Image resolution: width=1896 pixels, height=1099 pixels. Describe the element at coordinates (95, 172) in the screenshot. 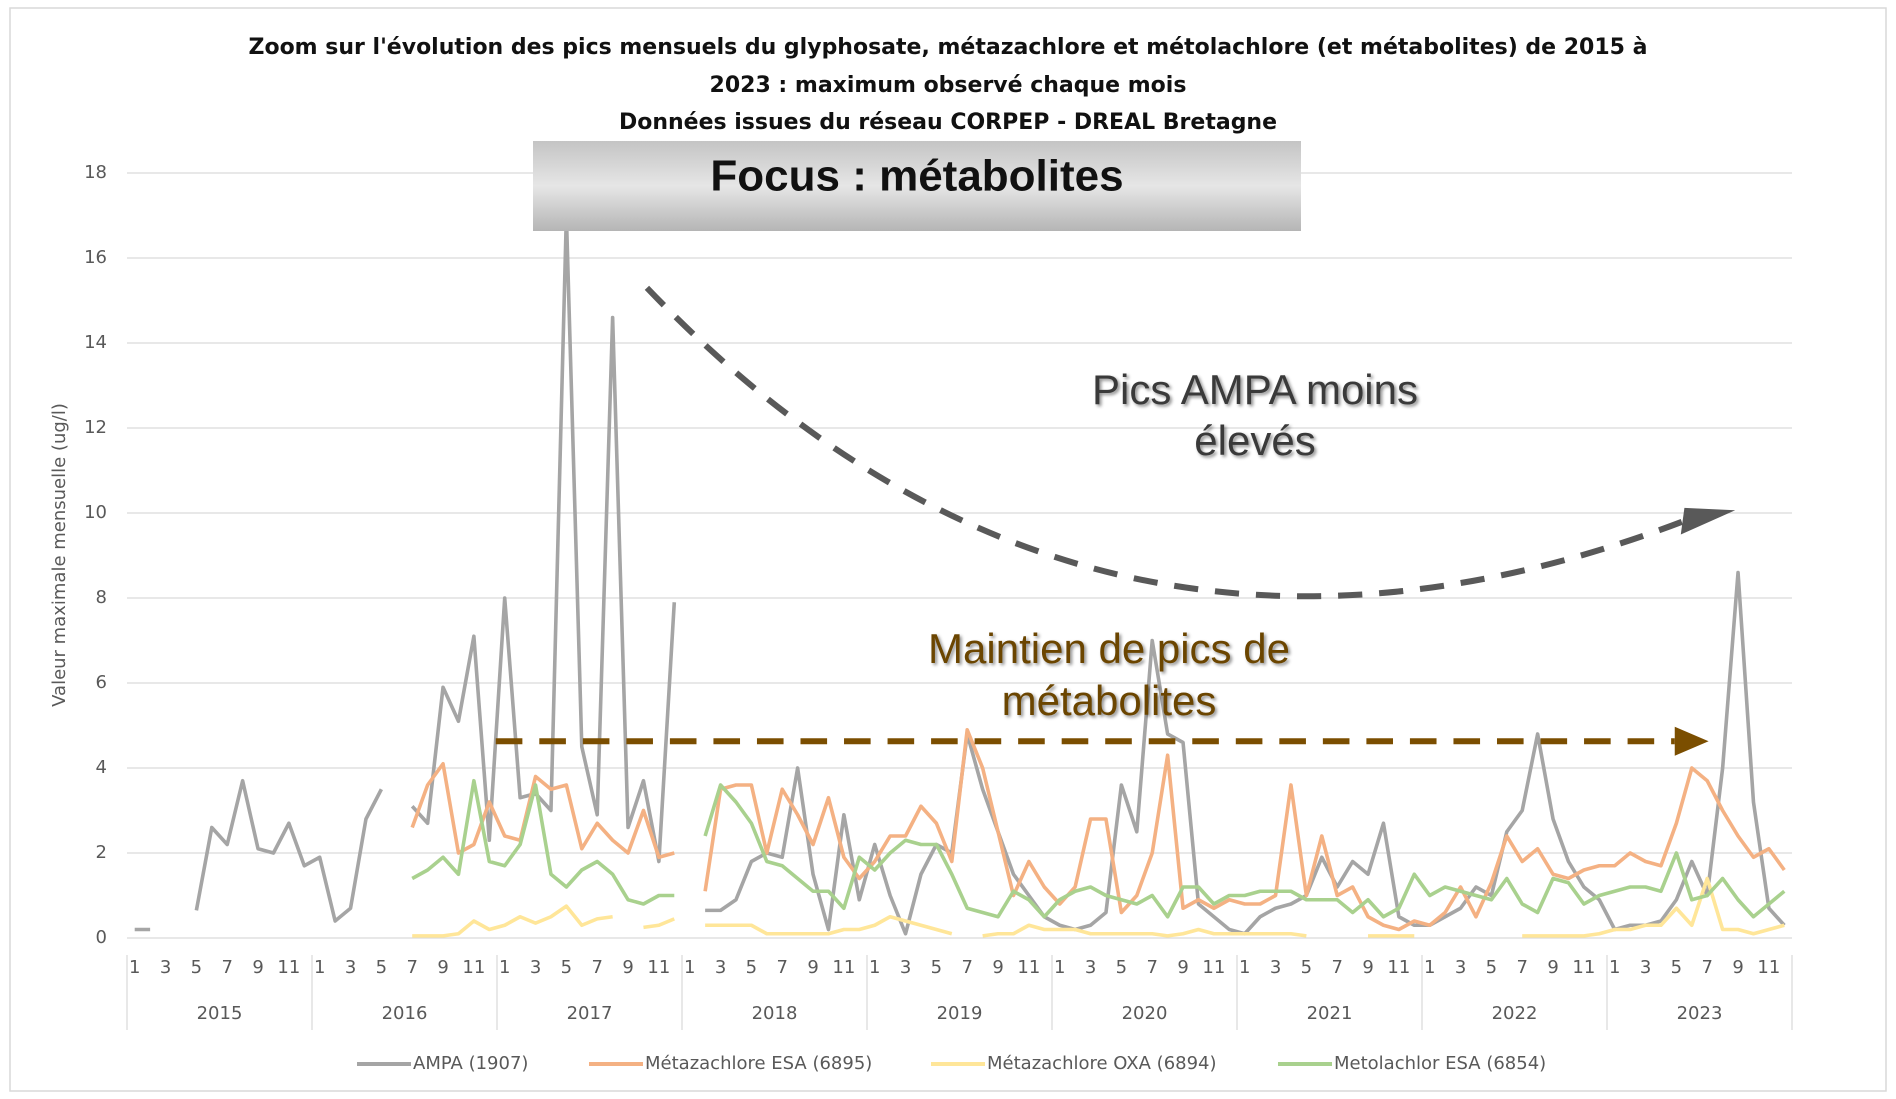

I see `y-tick-label: 18` at that location.